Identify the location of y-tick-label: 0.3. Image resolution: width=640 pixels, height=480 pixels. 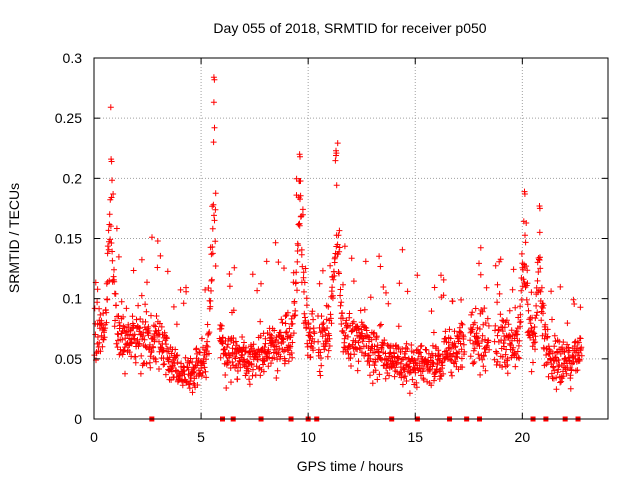
(73, 58).